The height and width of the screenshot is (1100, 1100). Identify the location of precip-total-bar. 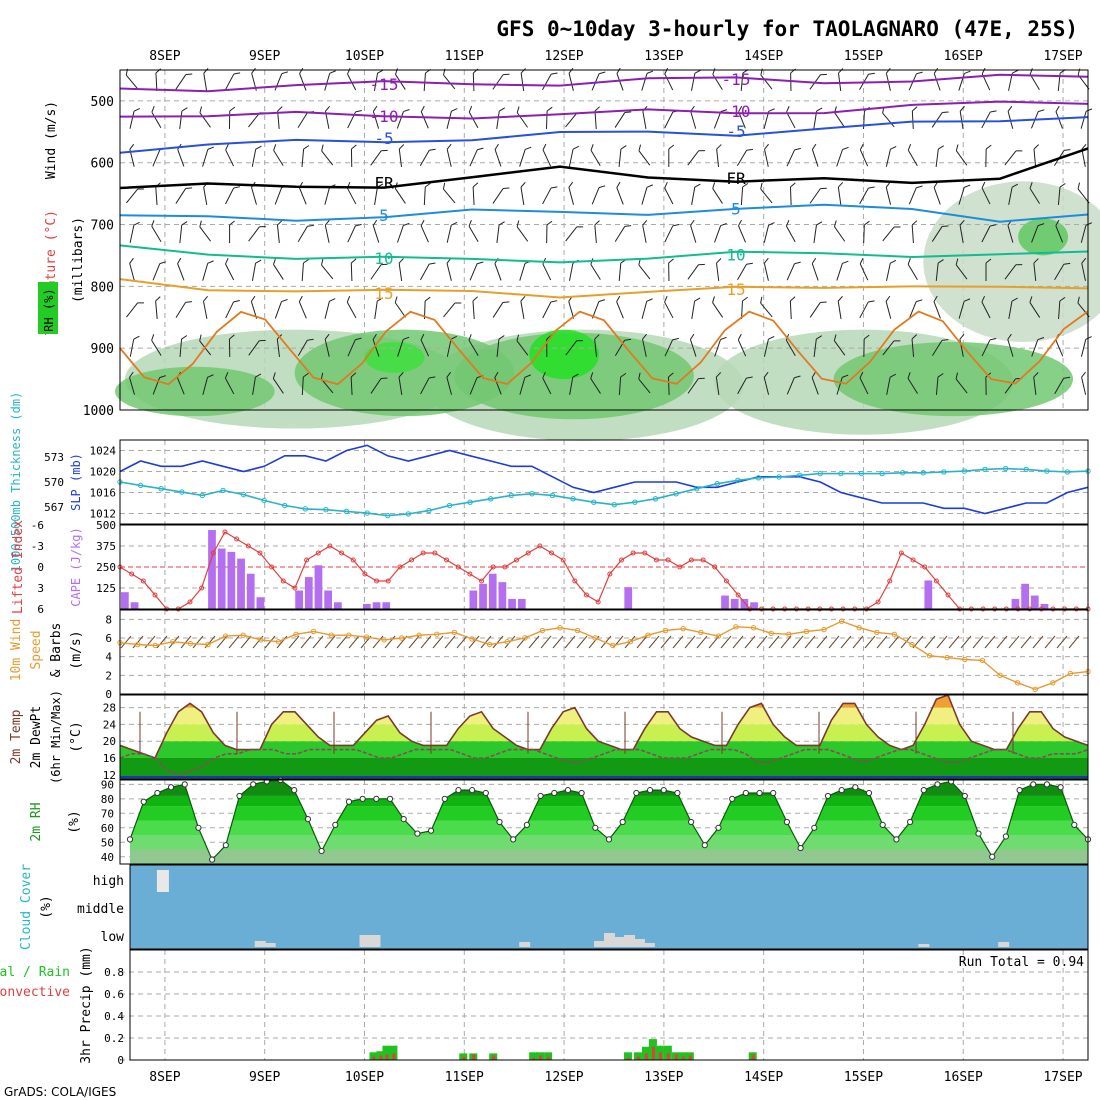
(386, 1052).